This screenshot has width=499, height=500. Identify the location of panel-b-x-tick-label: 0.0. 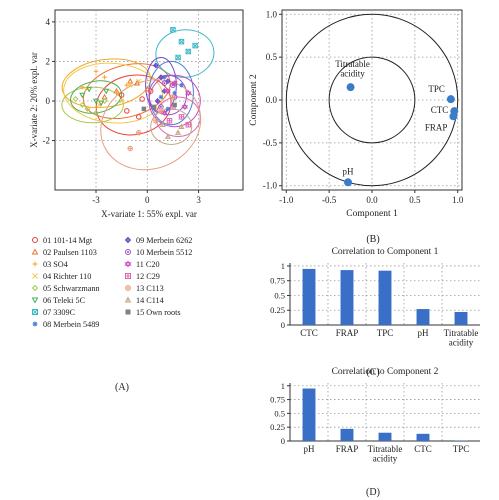
(372, 200).